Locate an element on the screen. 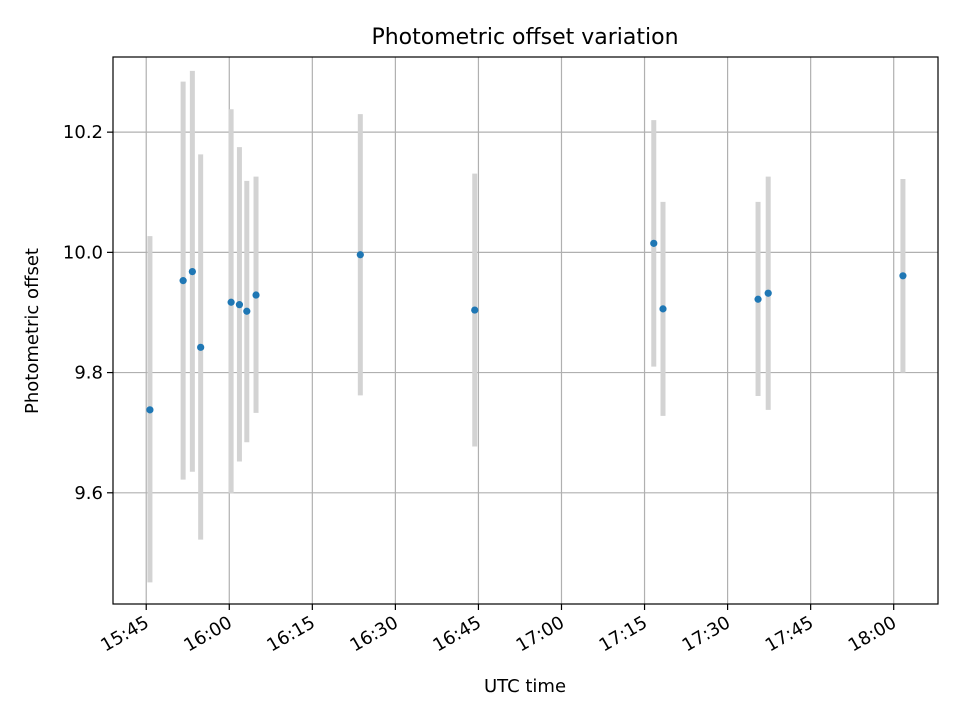 This screenshot has height=724, width=960. x-tick-label: 16:00 is located at coordinates (207, 634).